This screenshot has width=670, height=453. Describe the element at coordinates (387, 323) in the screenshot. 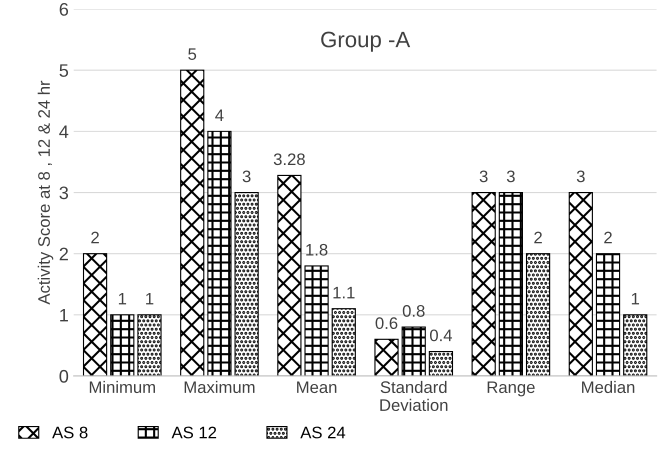

I see `data-label: 0.6` at that location.